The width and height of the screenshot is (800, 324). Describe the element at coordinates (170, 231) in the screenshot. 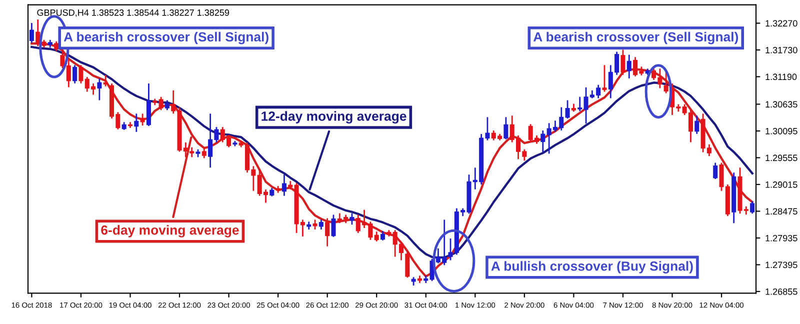

I see `text: 6-day moving average` at that location.